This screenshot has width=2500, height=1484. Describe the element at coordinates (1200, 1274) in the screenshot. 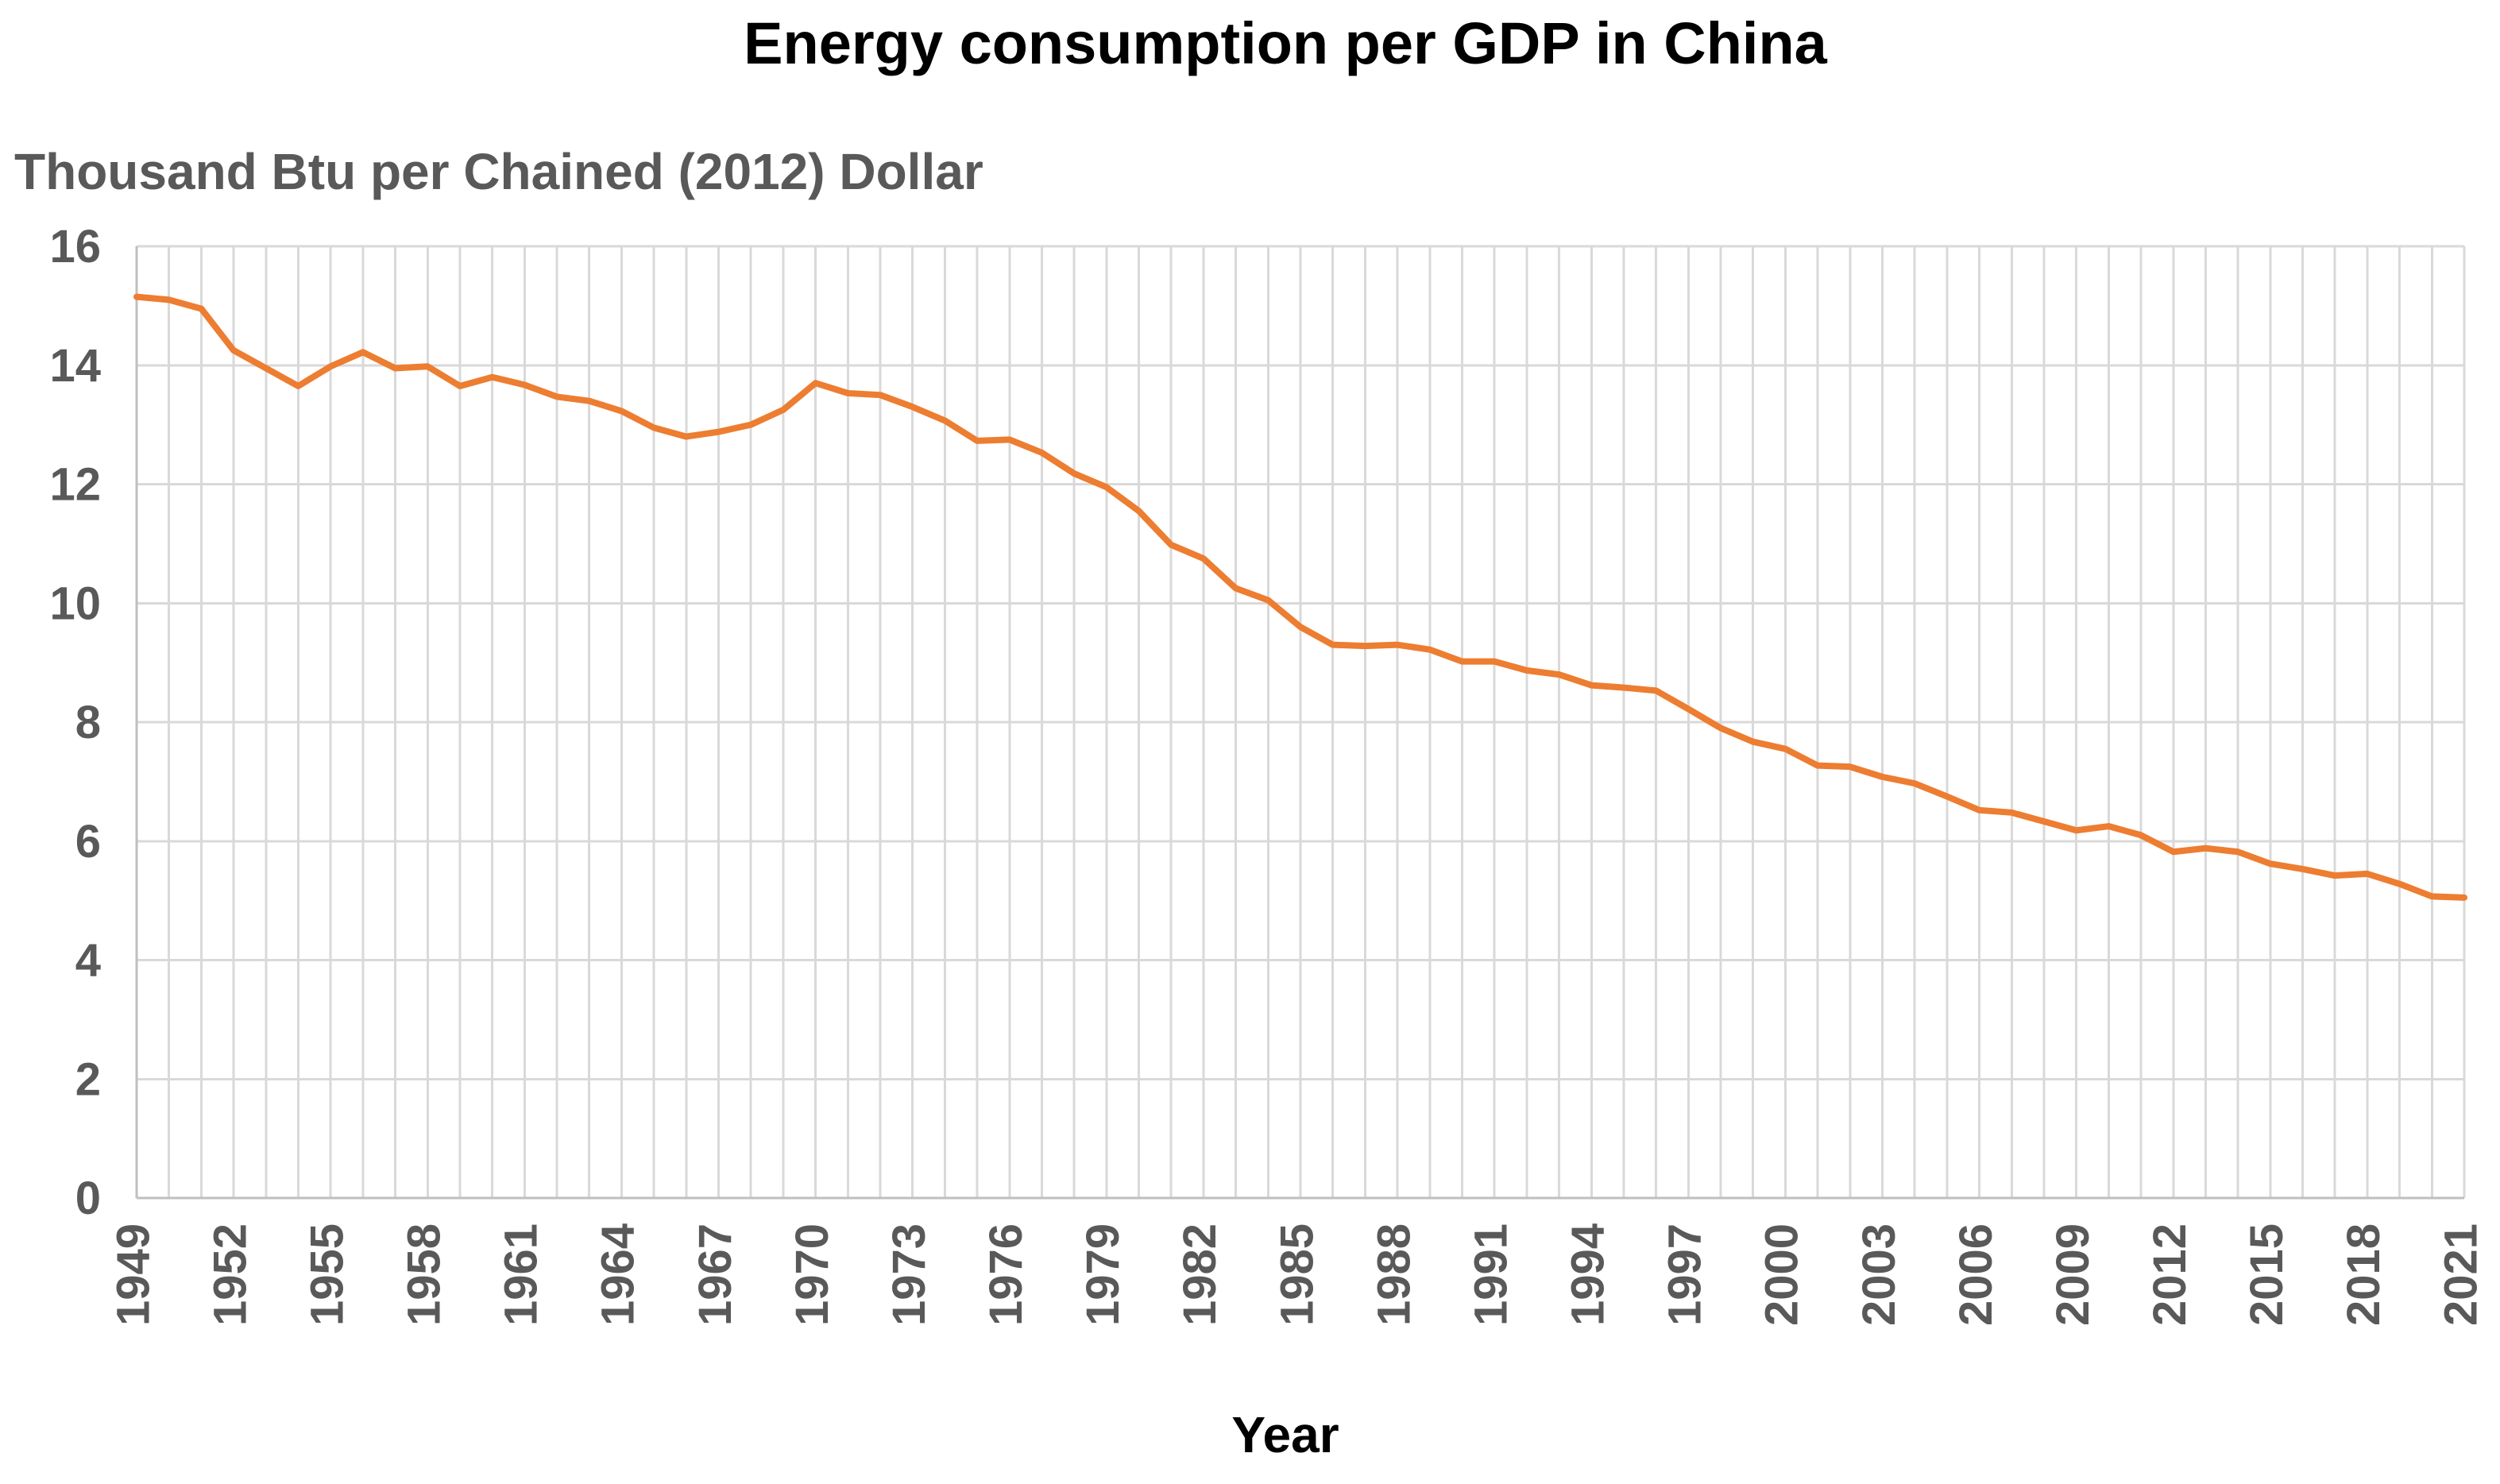

I see `x-tick-label: 1982` at that location.